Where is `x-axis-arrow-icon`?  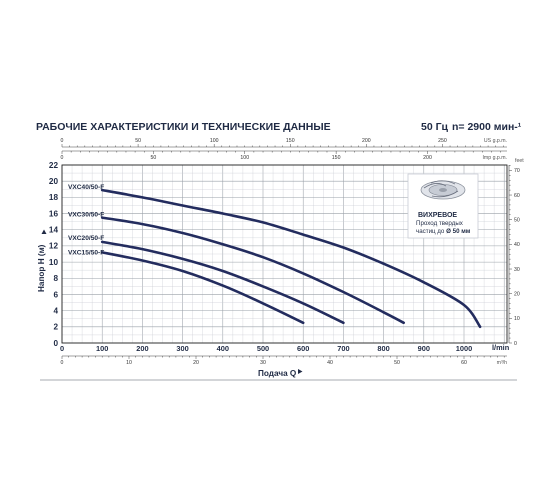 x-axis-arrow-icon is located at coordinates (300, 371).